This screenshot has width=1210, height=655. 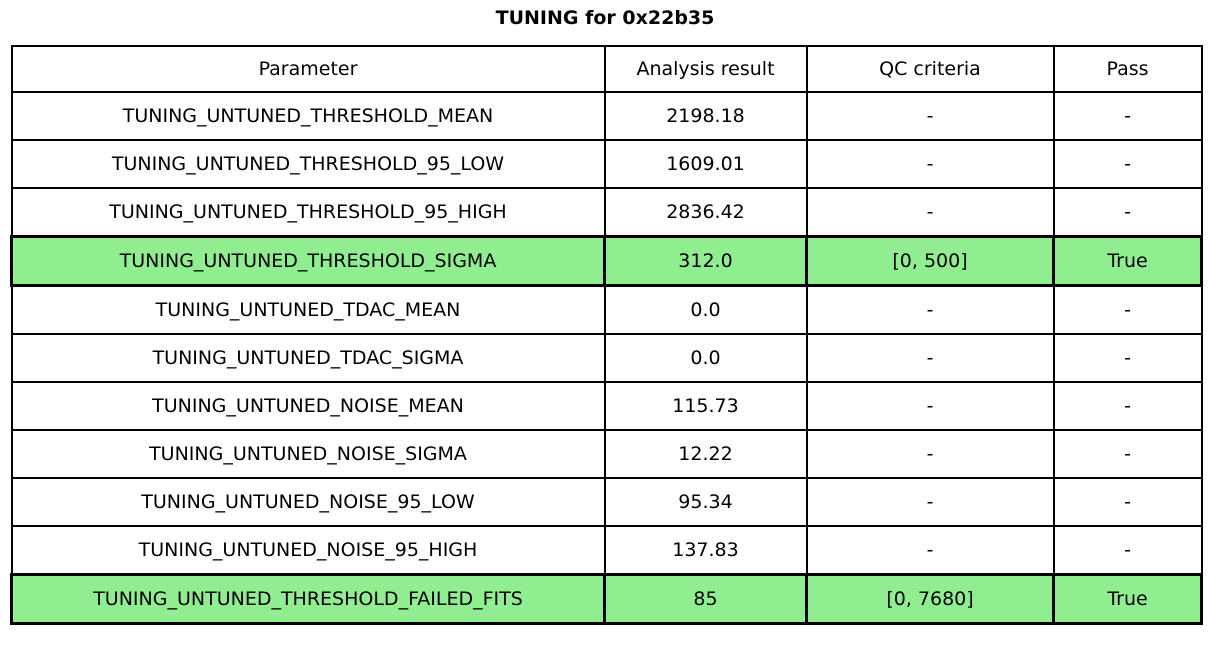 I want to click on parameter-cell: TUNING_UNTUNED_THRESHOLD_FAILED_FITS, so click(x=308, y=599).